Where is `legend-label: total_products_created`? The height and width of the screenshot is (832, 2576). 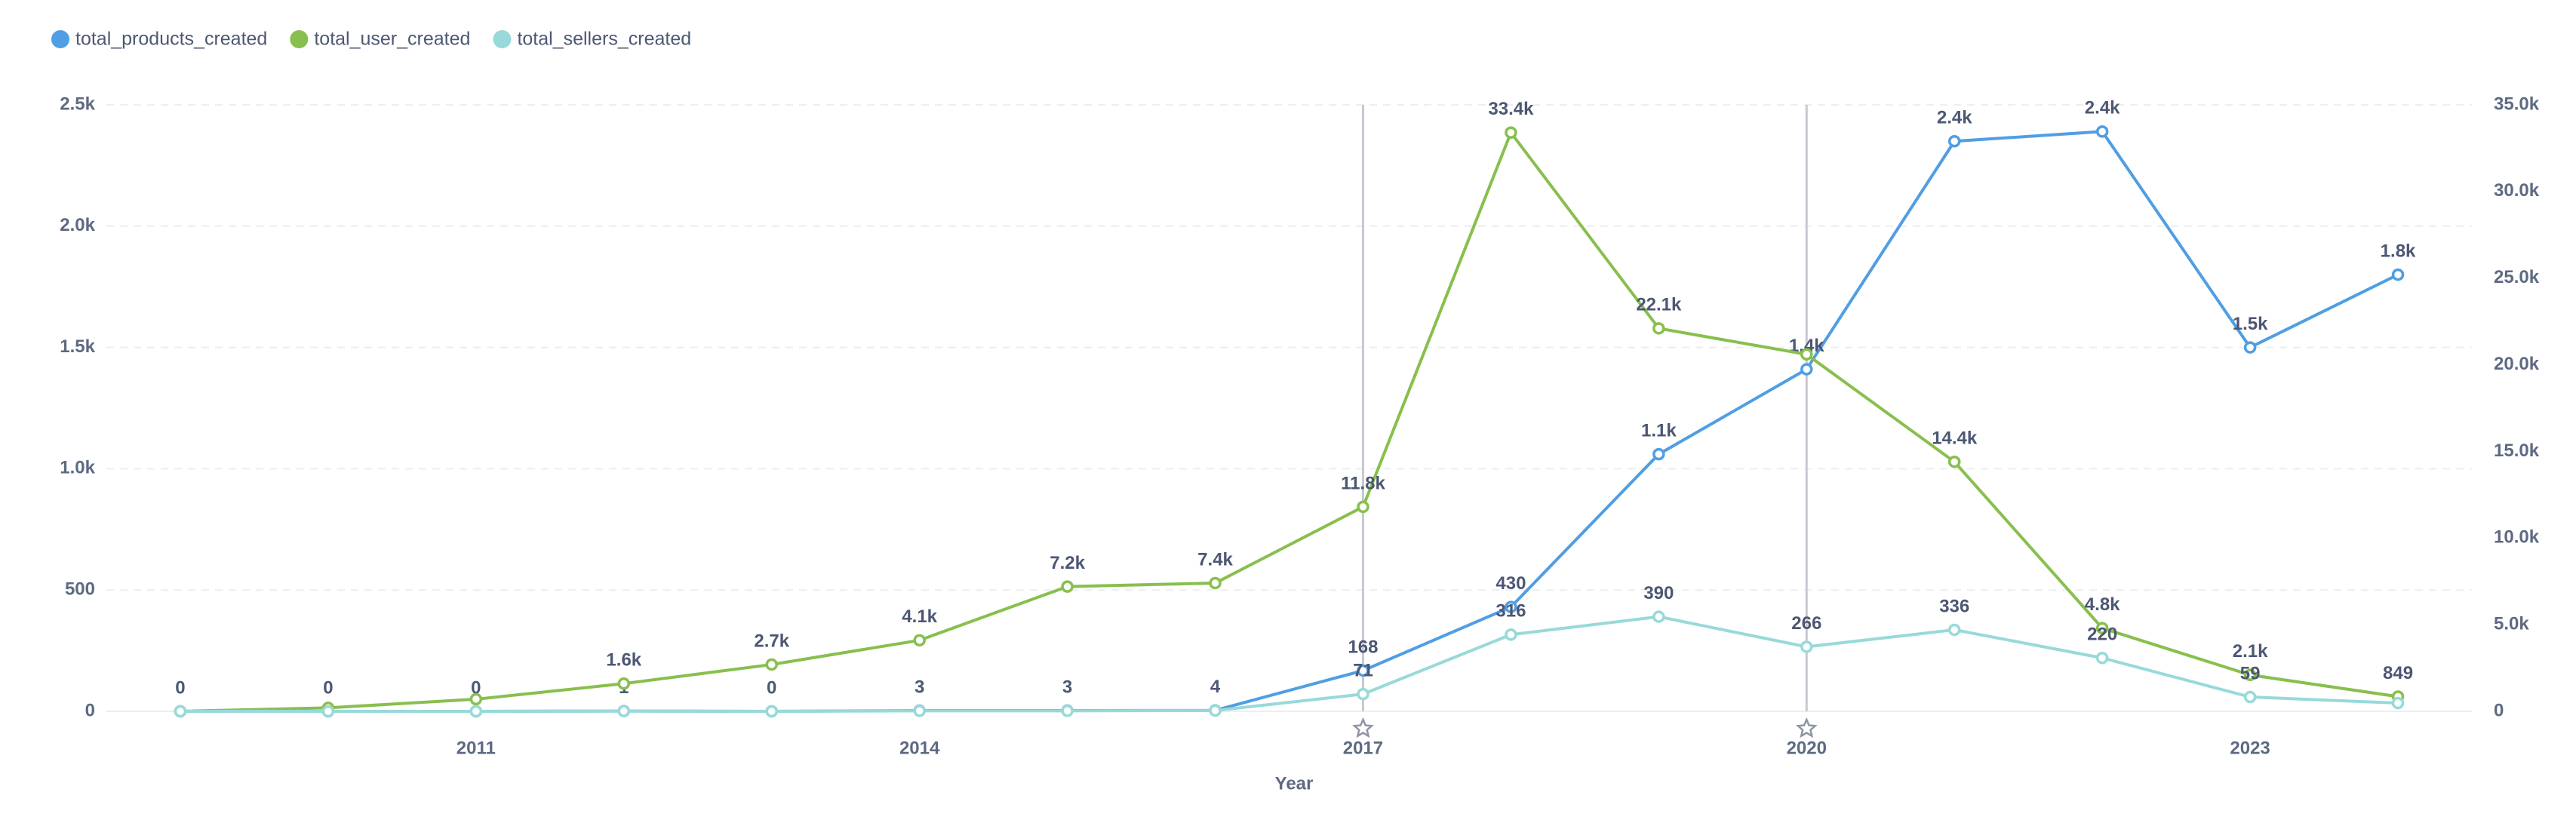
legend-label: total_products_created is located at coordinates (171, 39).